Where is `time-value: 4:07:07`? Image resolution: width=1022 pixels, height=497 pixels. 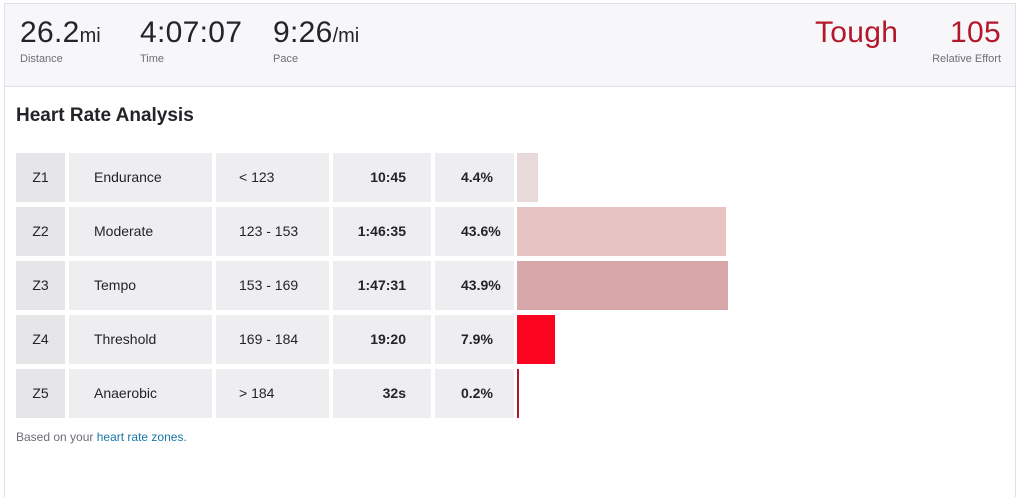 time-value: 4:07:07 is located at coordinates (191, 32).